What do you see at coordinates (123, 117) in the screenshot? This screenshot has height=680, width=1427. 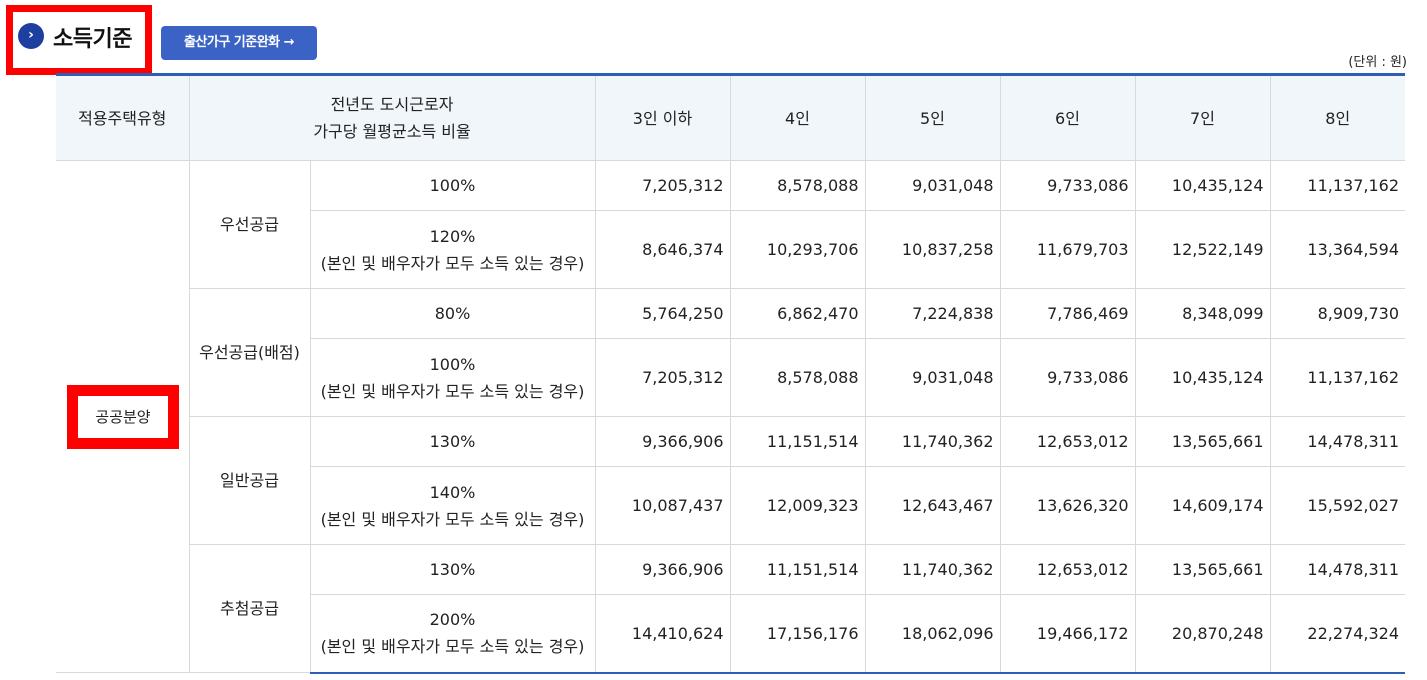 I see `header-housing-type: 적용주택유형` at bounding box center [123, 117].